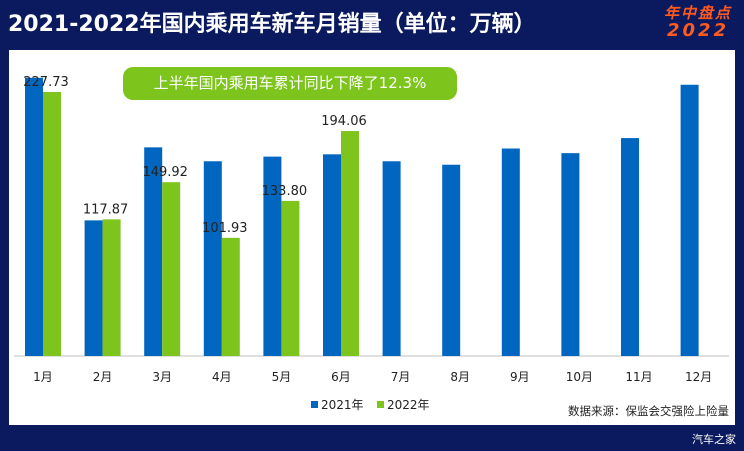  What do you see at coordinates (165, 172) in the screenshot?
I see `data-label-3月: 149.92` at bounding box center [165, 172].